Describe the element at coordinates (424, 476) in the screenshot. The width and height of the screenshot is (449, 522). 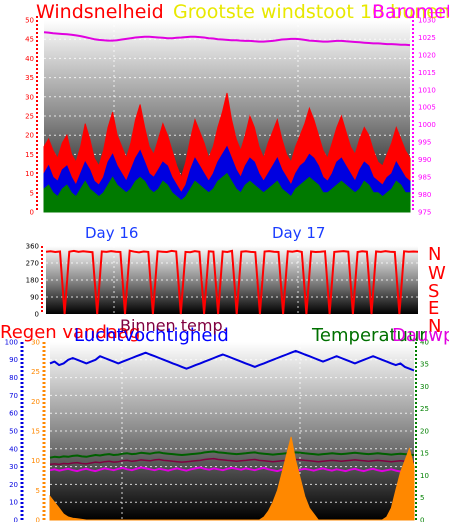
I see `bottom-right-tick: 10` at that location.